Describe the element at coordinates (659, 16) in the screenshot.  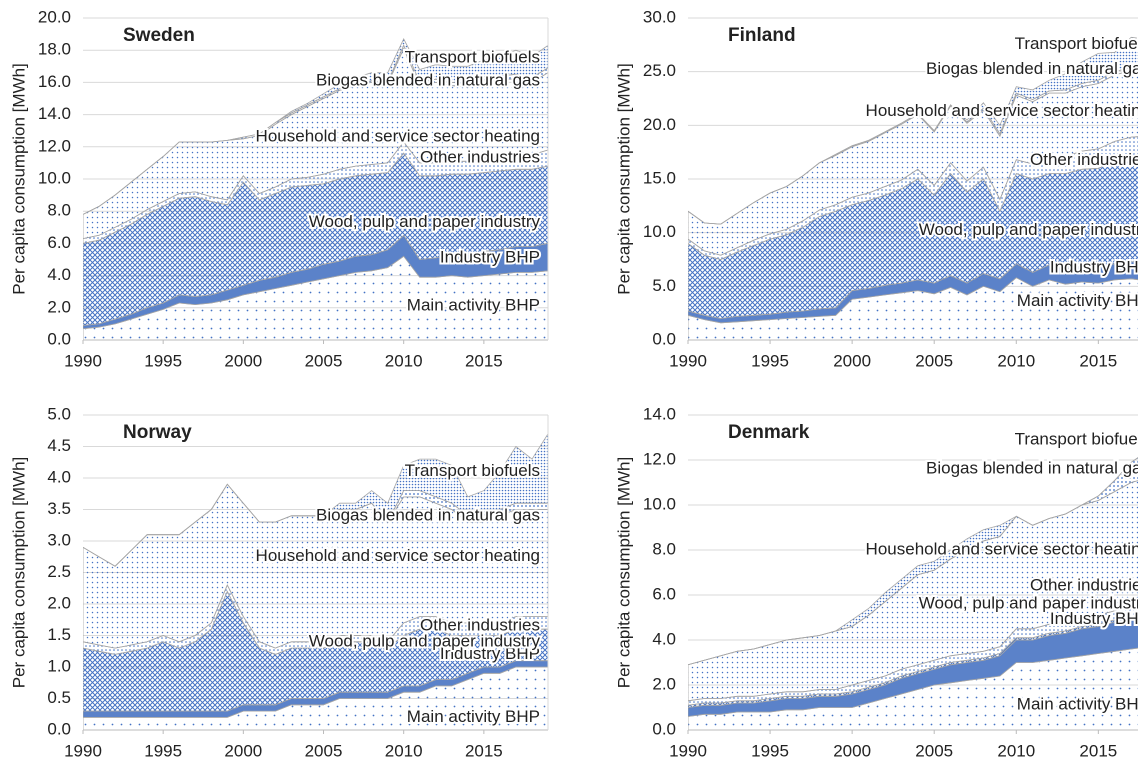
I see `y-tick-label: 30.0` at that location.